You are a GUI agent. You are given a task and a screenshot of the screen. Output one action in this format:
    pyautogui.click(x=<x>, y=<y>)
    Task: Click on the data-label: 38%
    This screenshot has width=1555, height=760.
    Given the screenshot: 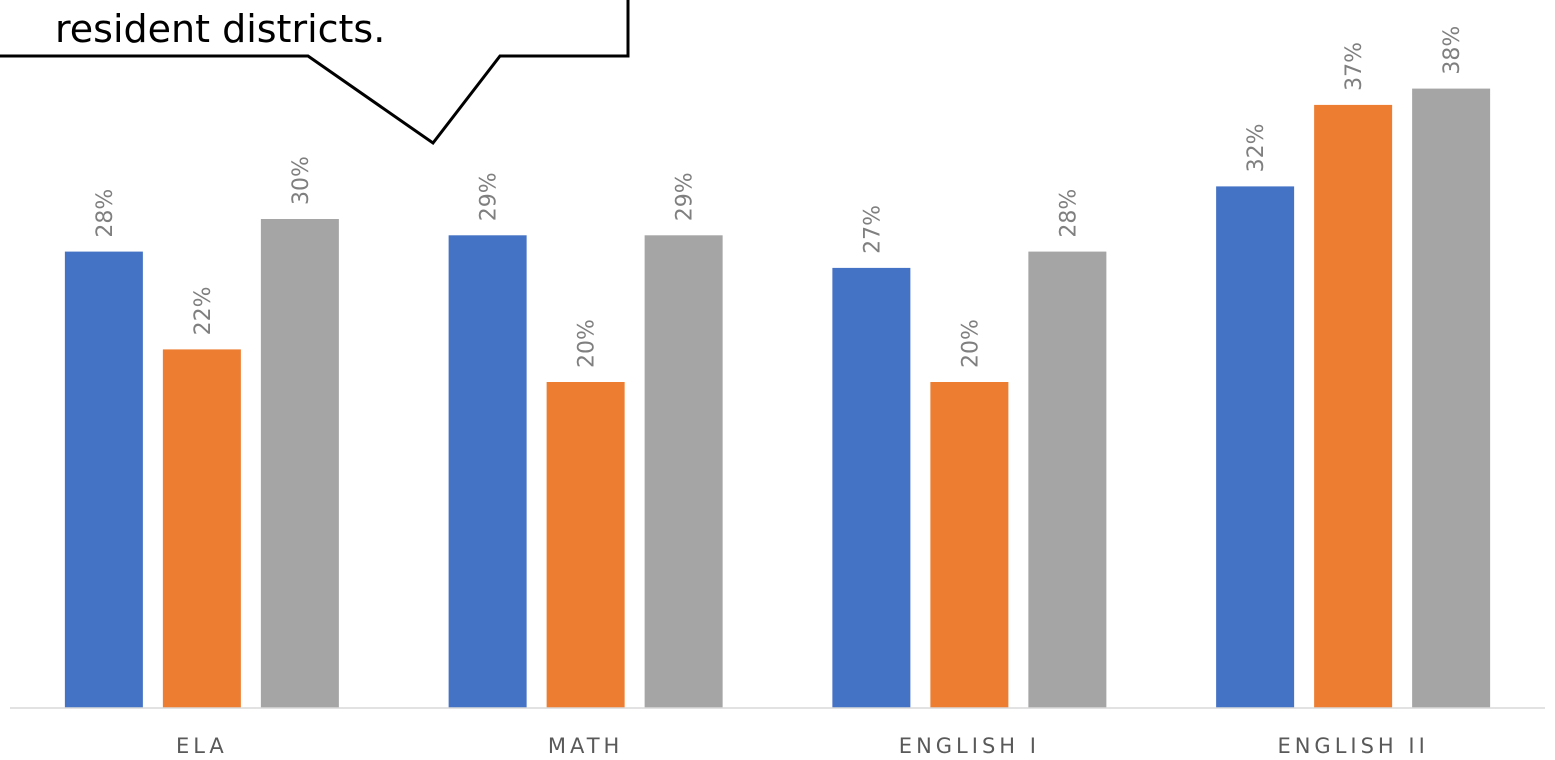 What is the action you would take?
    pyautogui.click(x=1452, y=50)
    